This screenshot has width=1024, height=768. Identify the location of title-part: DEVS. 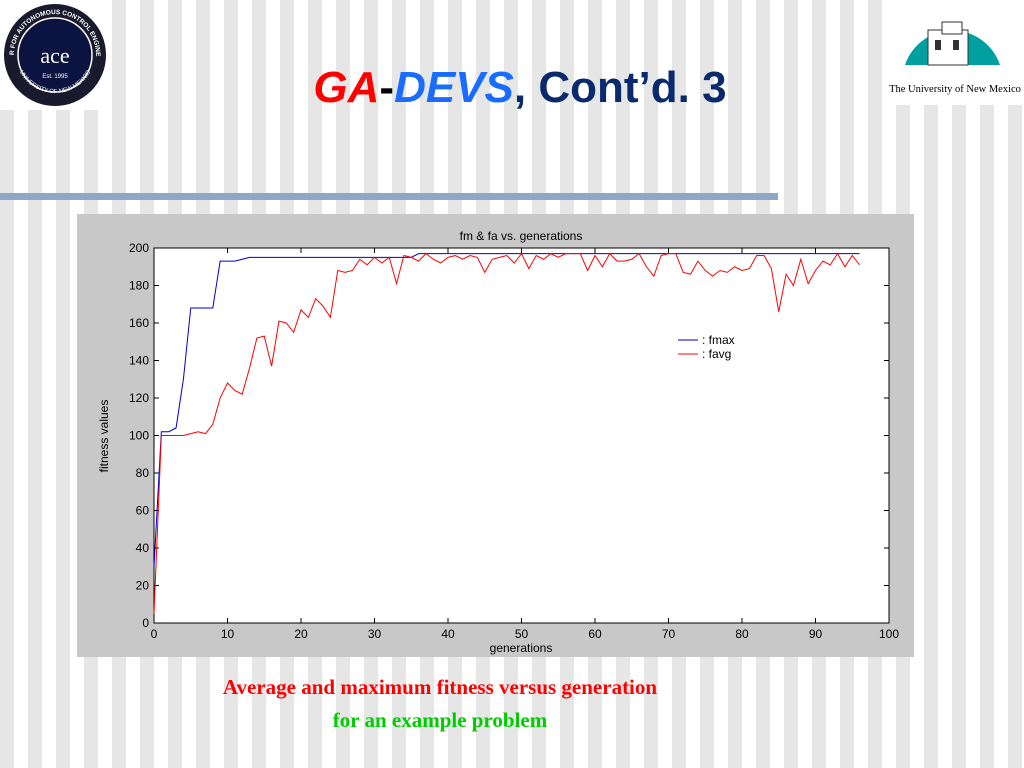
(454, 87).